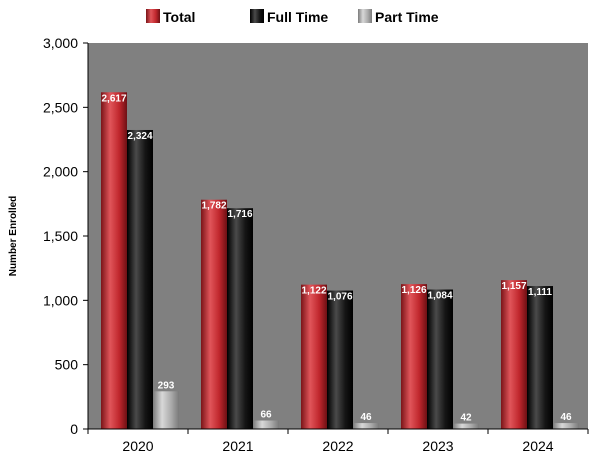  What do you see at coordinates (139, 136) in the screenshot?
I see `data-label-full-time-2020: 2,324` at bounding box center [139, 136].